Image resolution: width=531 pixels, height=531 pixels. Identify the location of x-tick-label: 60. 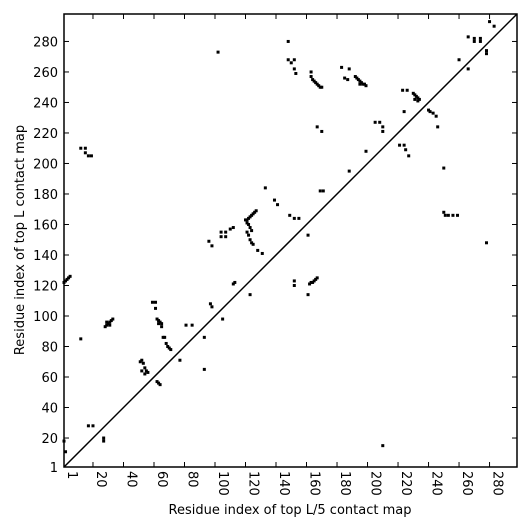
(161, 479).